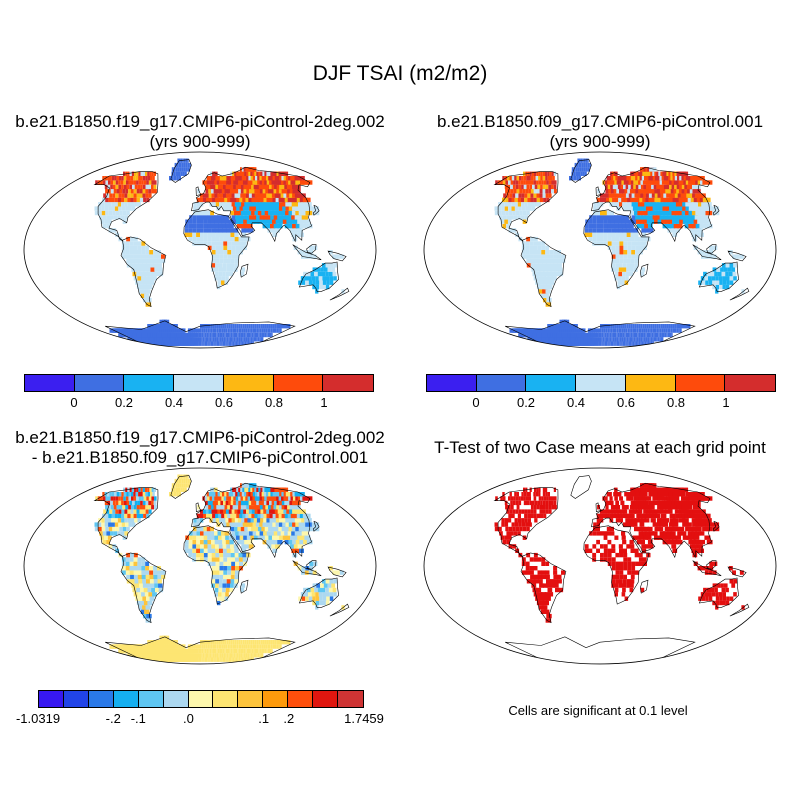 The width and height of the screenshot is (800, 800). What do you see at coordinates (124, 402) in the screenshot?
I see `colorbar-tick-label: 0.2` at bounding box center [124, 402].